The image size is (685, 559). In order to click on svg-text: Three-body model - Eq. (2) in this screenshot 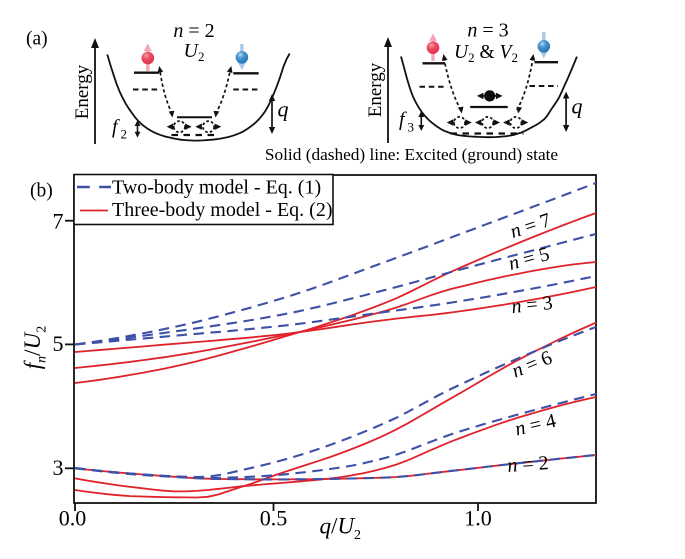, I will do `click(222, 210)`.